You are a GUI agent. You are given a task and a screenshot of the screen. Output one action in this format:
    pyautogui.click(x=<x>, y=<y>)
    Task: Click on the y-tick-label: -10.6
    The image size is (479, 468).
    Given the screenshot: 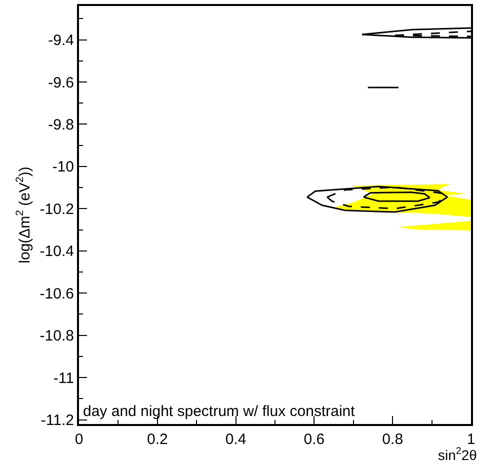 What is the action you would take?
    pyautogui.click(x=57, y=293)
    